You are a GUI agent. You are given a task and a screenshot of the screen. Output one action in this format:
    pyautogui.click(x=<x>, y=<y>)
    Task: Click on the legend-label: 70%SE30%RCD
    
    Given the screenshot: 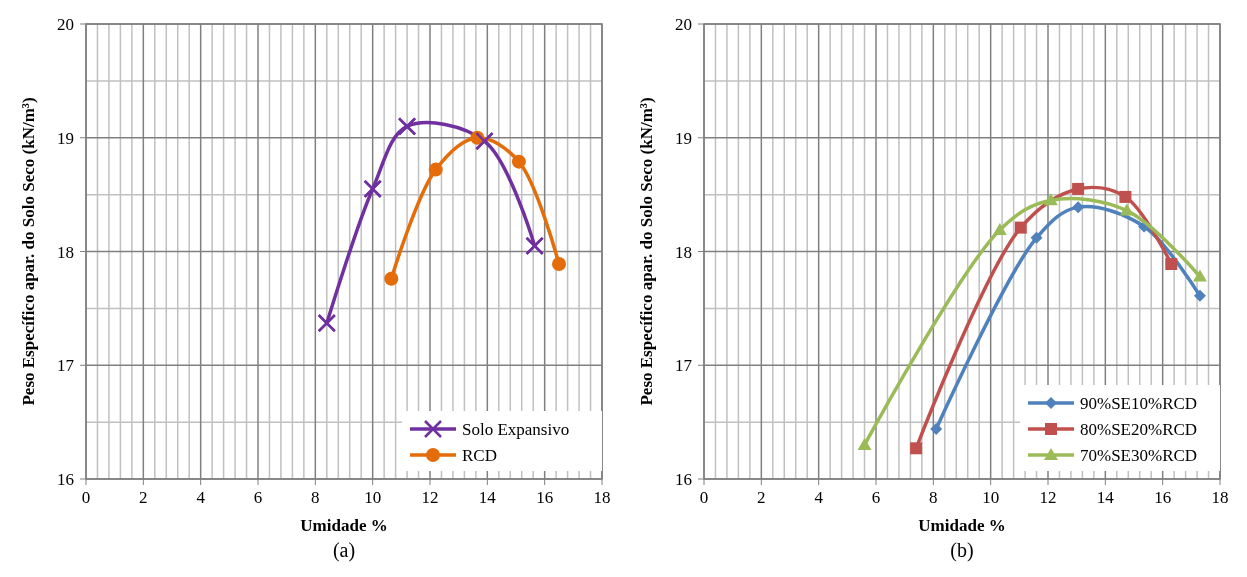 What is the action you would take?
    pyautogui.click(x=1139, y=455)
    